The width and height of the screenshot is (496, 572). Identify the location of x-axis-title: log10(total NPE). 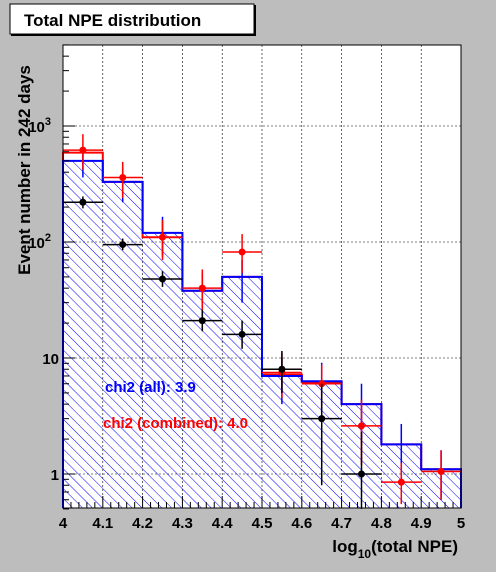
(395, 549).